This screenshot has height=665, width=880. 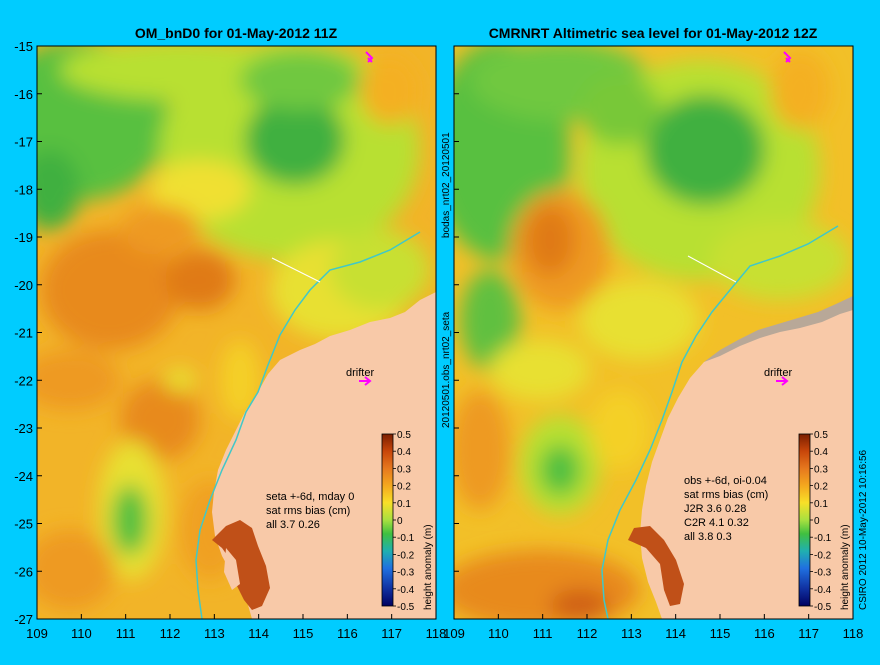 I want to click on left-cb-tick--0.2: -0.2, so click(x=406, y=555).